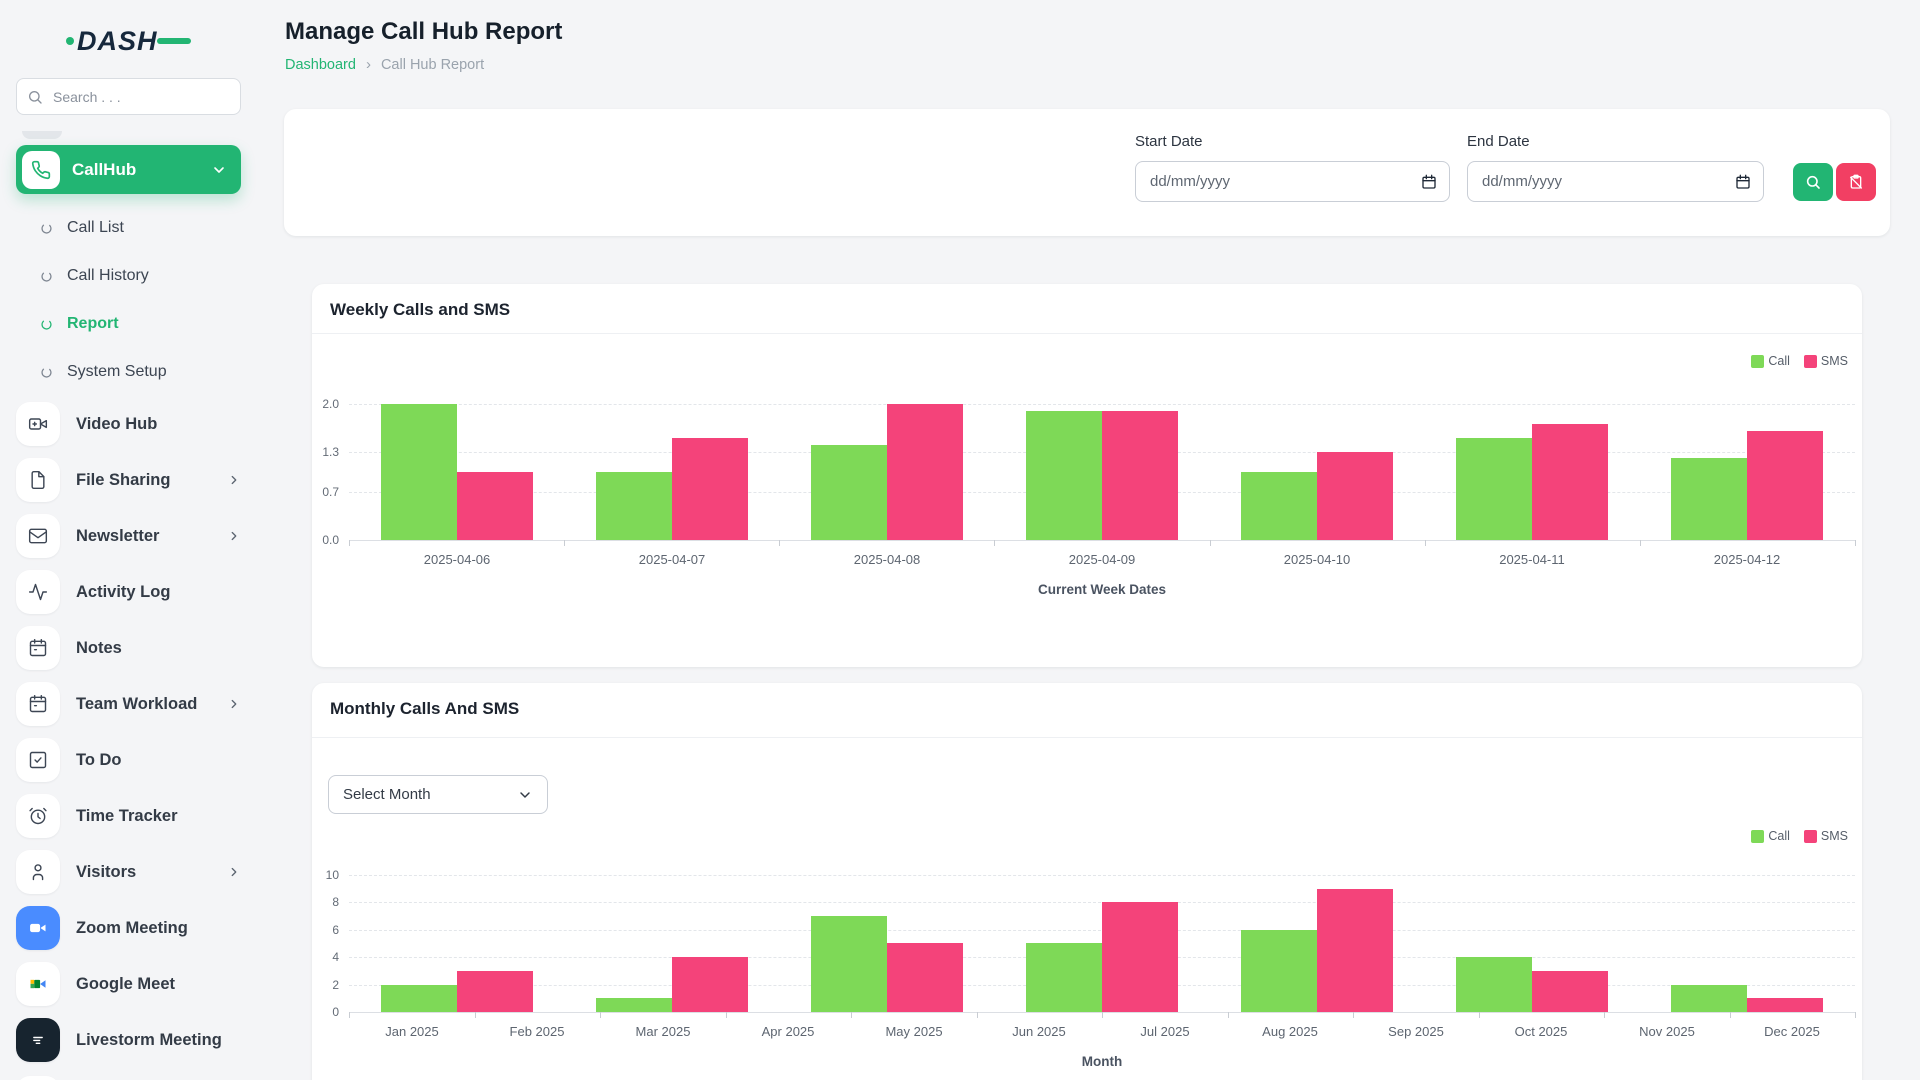  I want to click on start-date-input, so click(1292, 181).